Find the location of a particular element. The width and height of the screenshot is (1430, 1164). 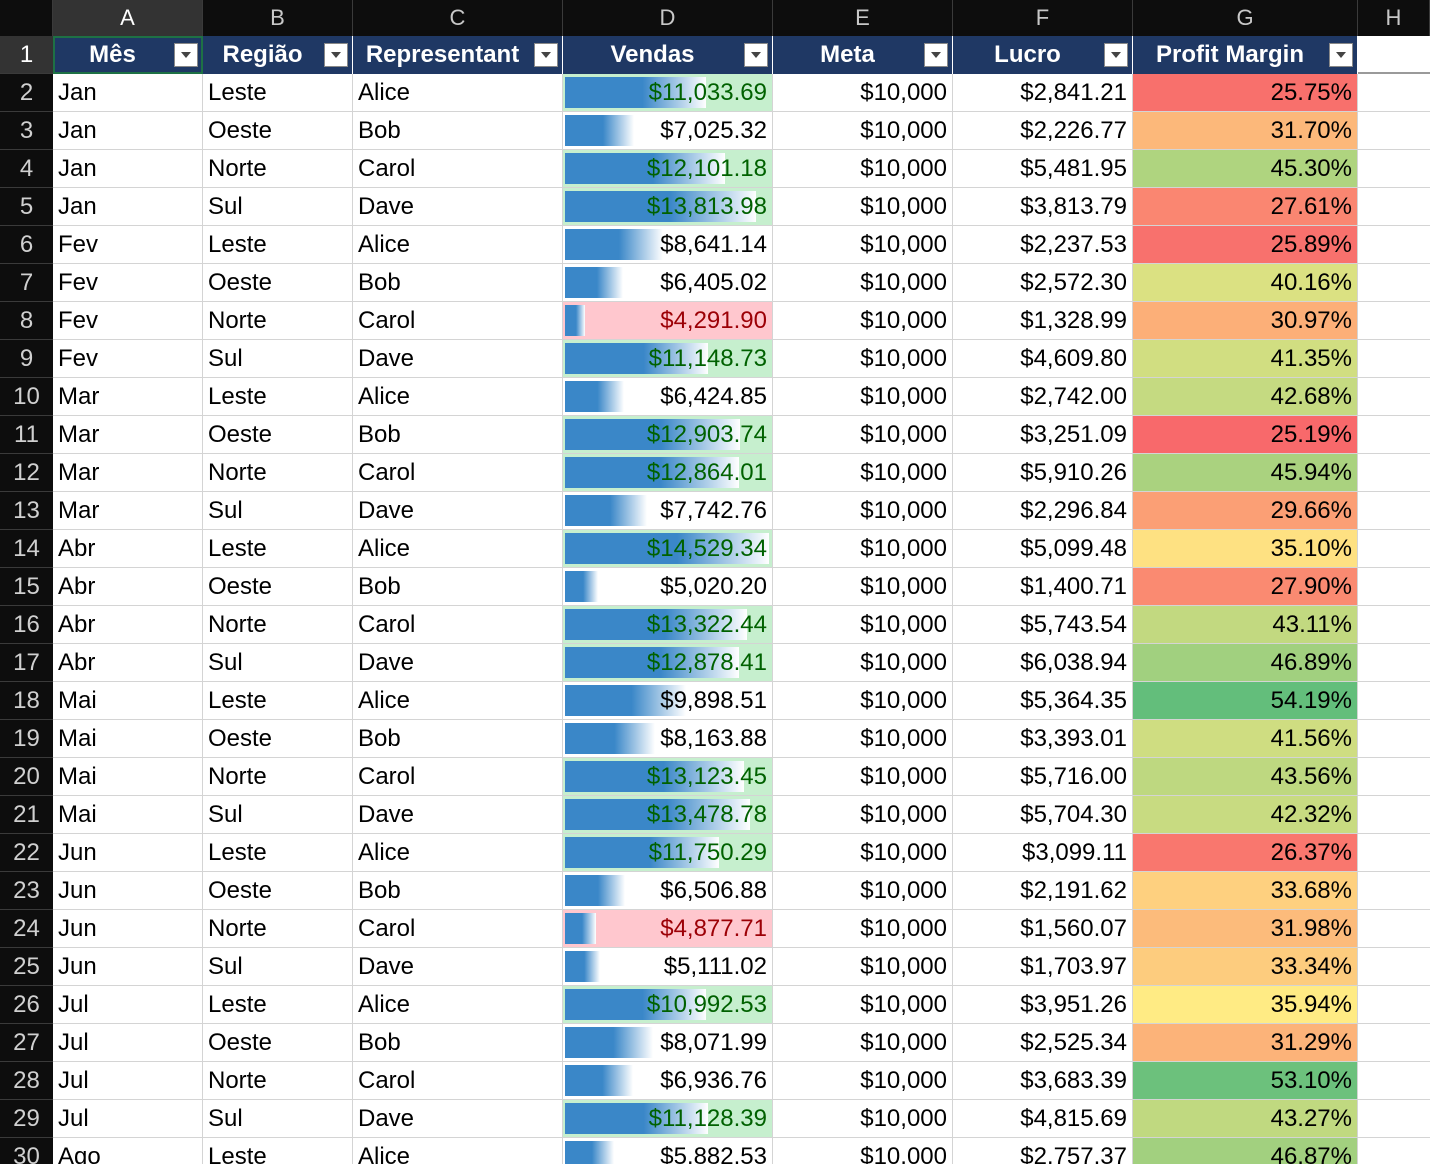

row-number: 27 is located at coordinates (26, 1043).